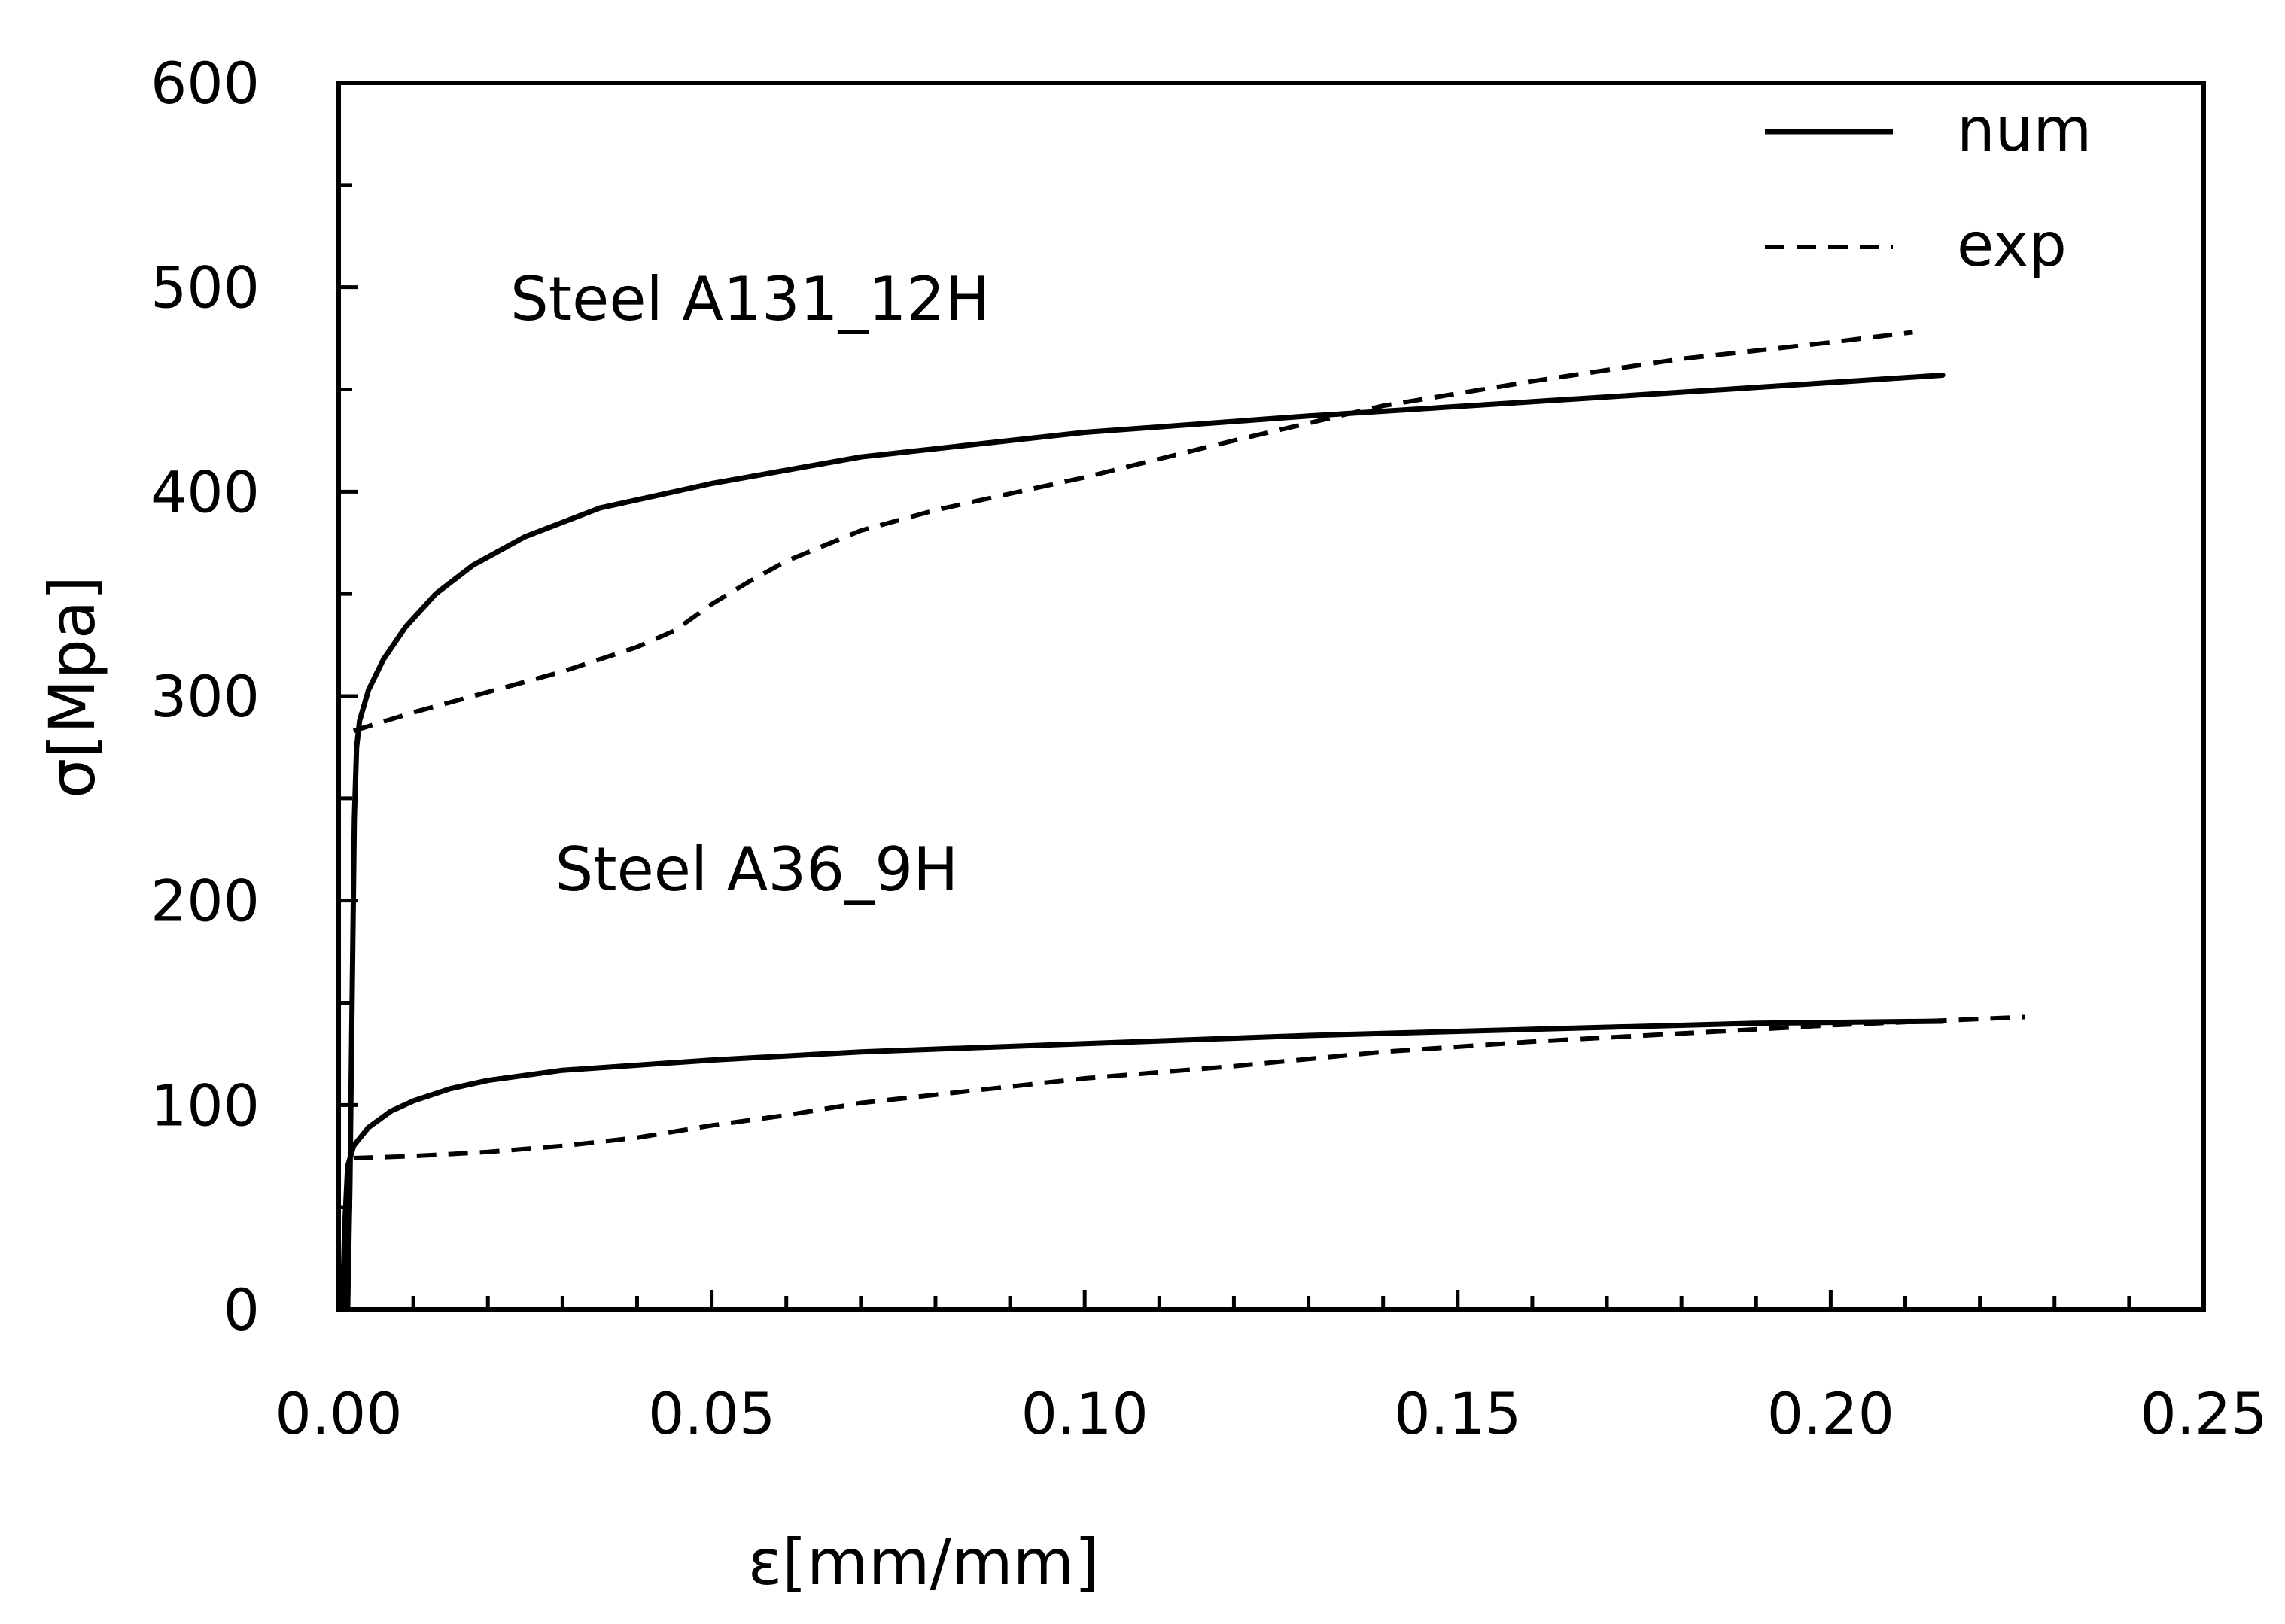 The width and height of the screenshot is (2285, 1624). I want to click on legend: num exp, so click(1928, 187).